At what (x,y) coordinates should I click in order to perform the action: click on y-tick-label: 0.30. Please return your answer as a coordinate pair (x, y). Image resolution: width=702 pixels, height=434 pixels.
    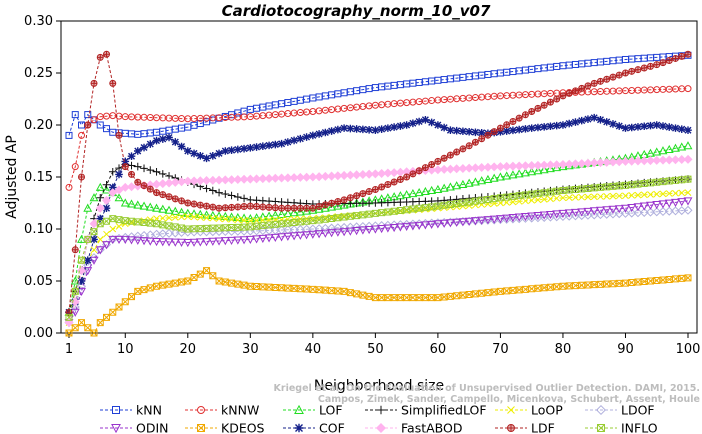
    Looking at the image, I should click on (38, 21).